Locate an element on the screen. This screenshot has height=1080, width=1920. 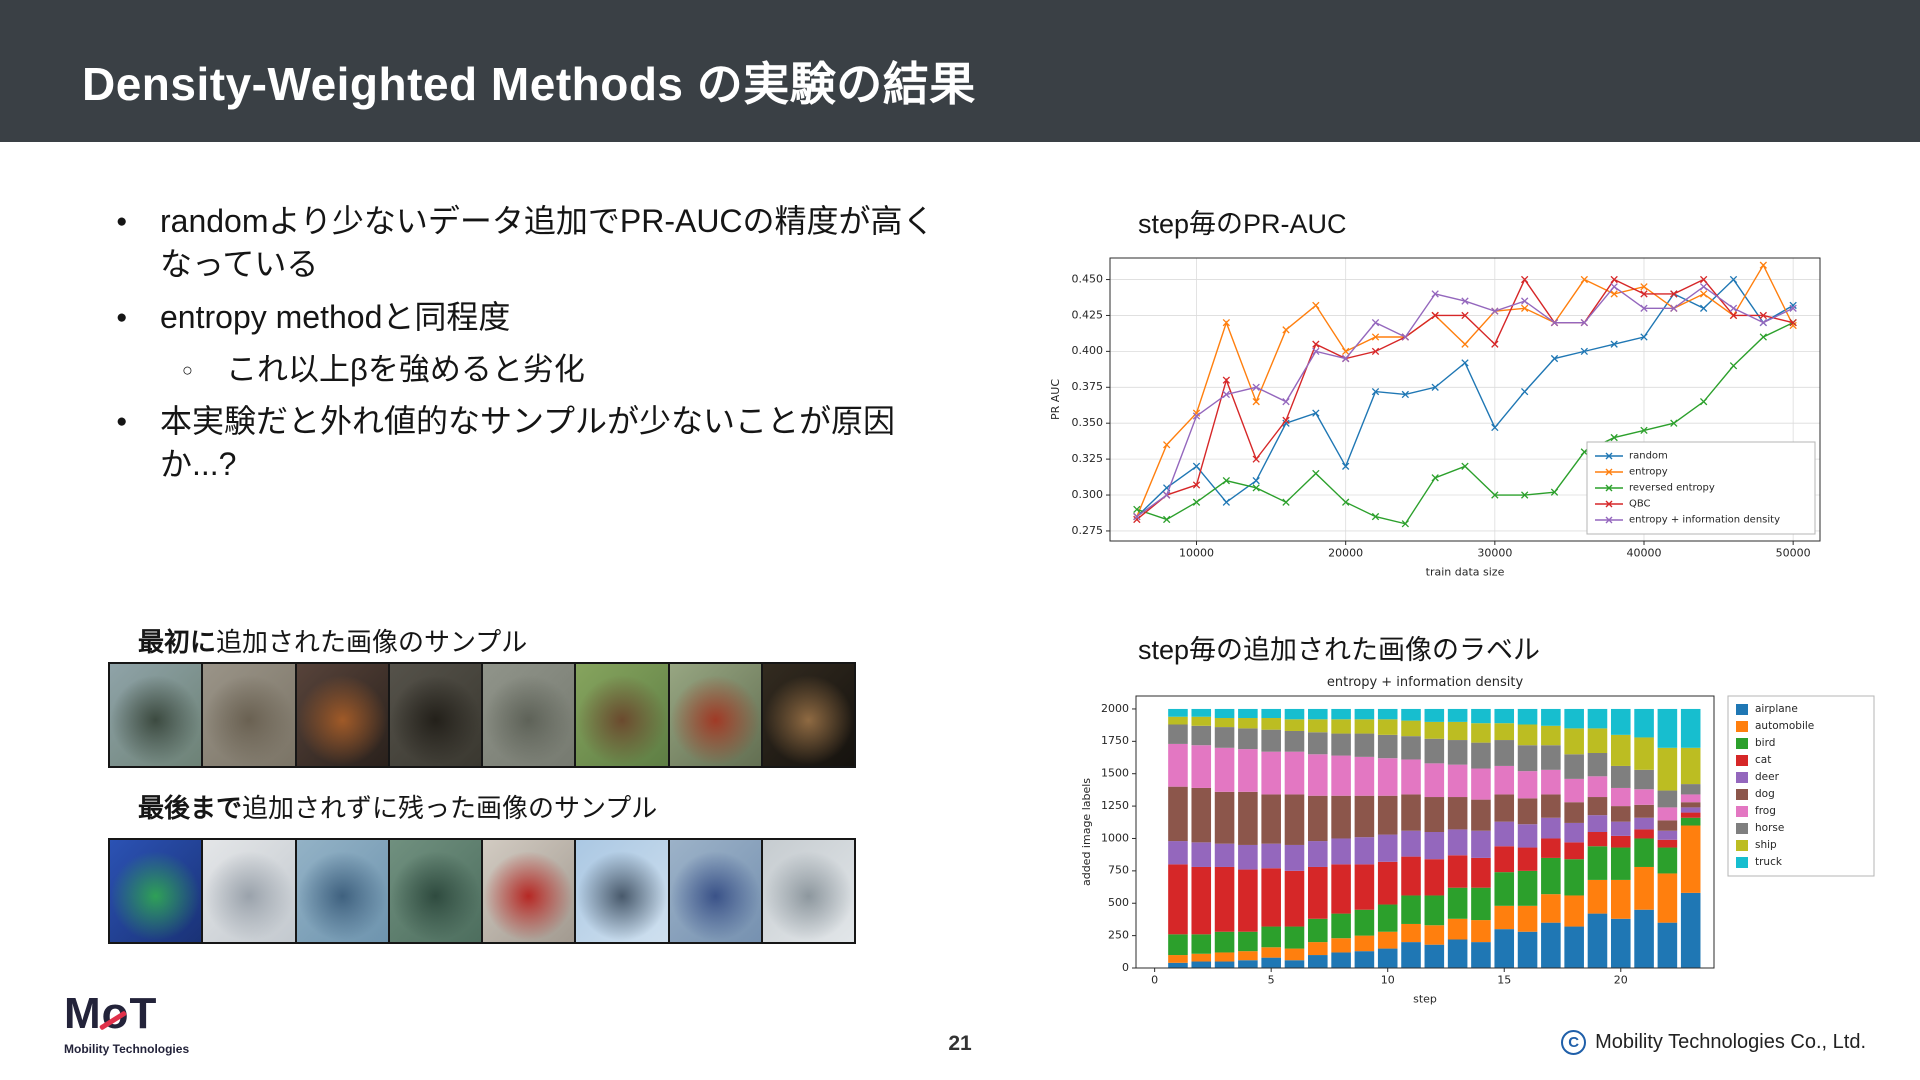
sample-image-pelican is located at coordinates (250, 715).